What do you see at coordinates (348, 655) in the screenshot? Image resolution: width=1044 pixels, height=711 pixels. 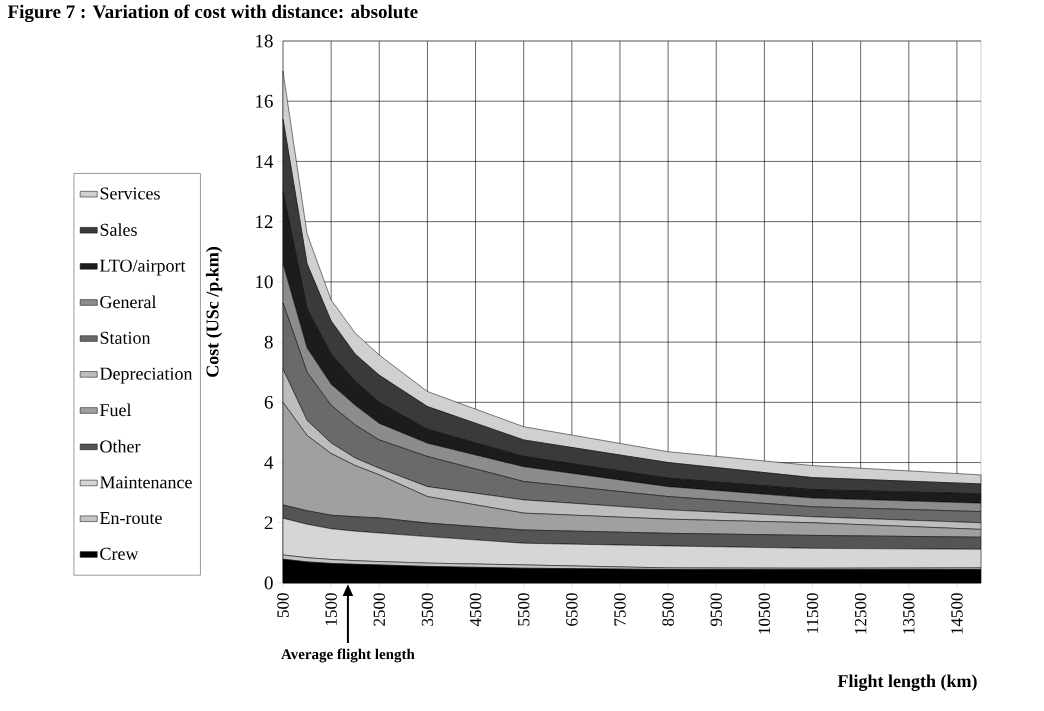 I see `text: Average flight length` at bounding box center [348, 655].